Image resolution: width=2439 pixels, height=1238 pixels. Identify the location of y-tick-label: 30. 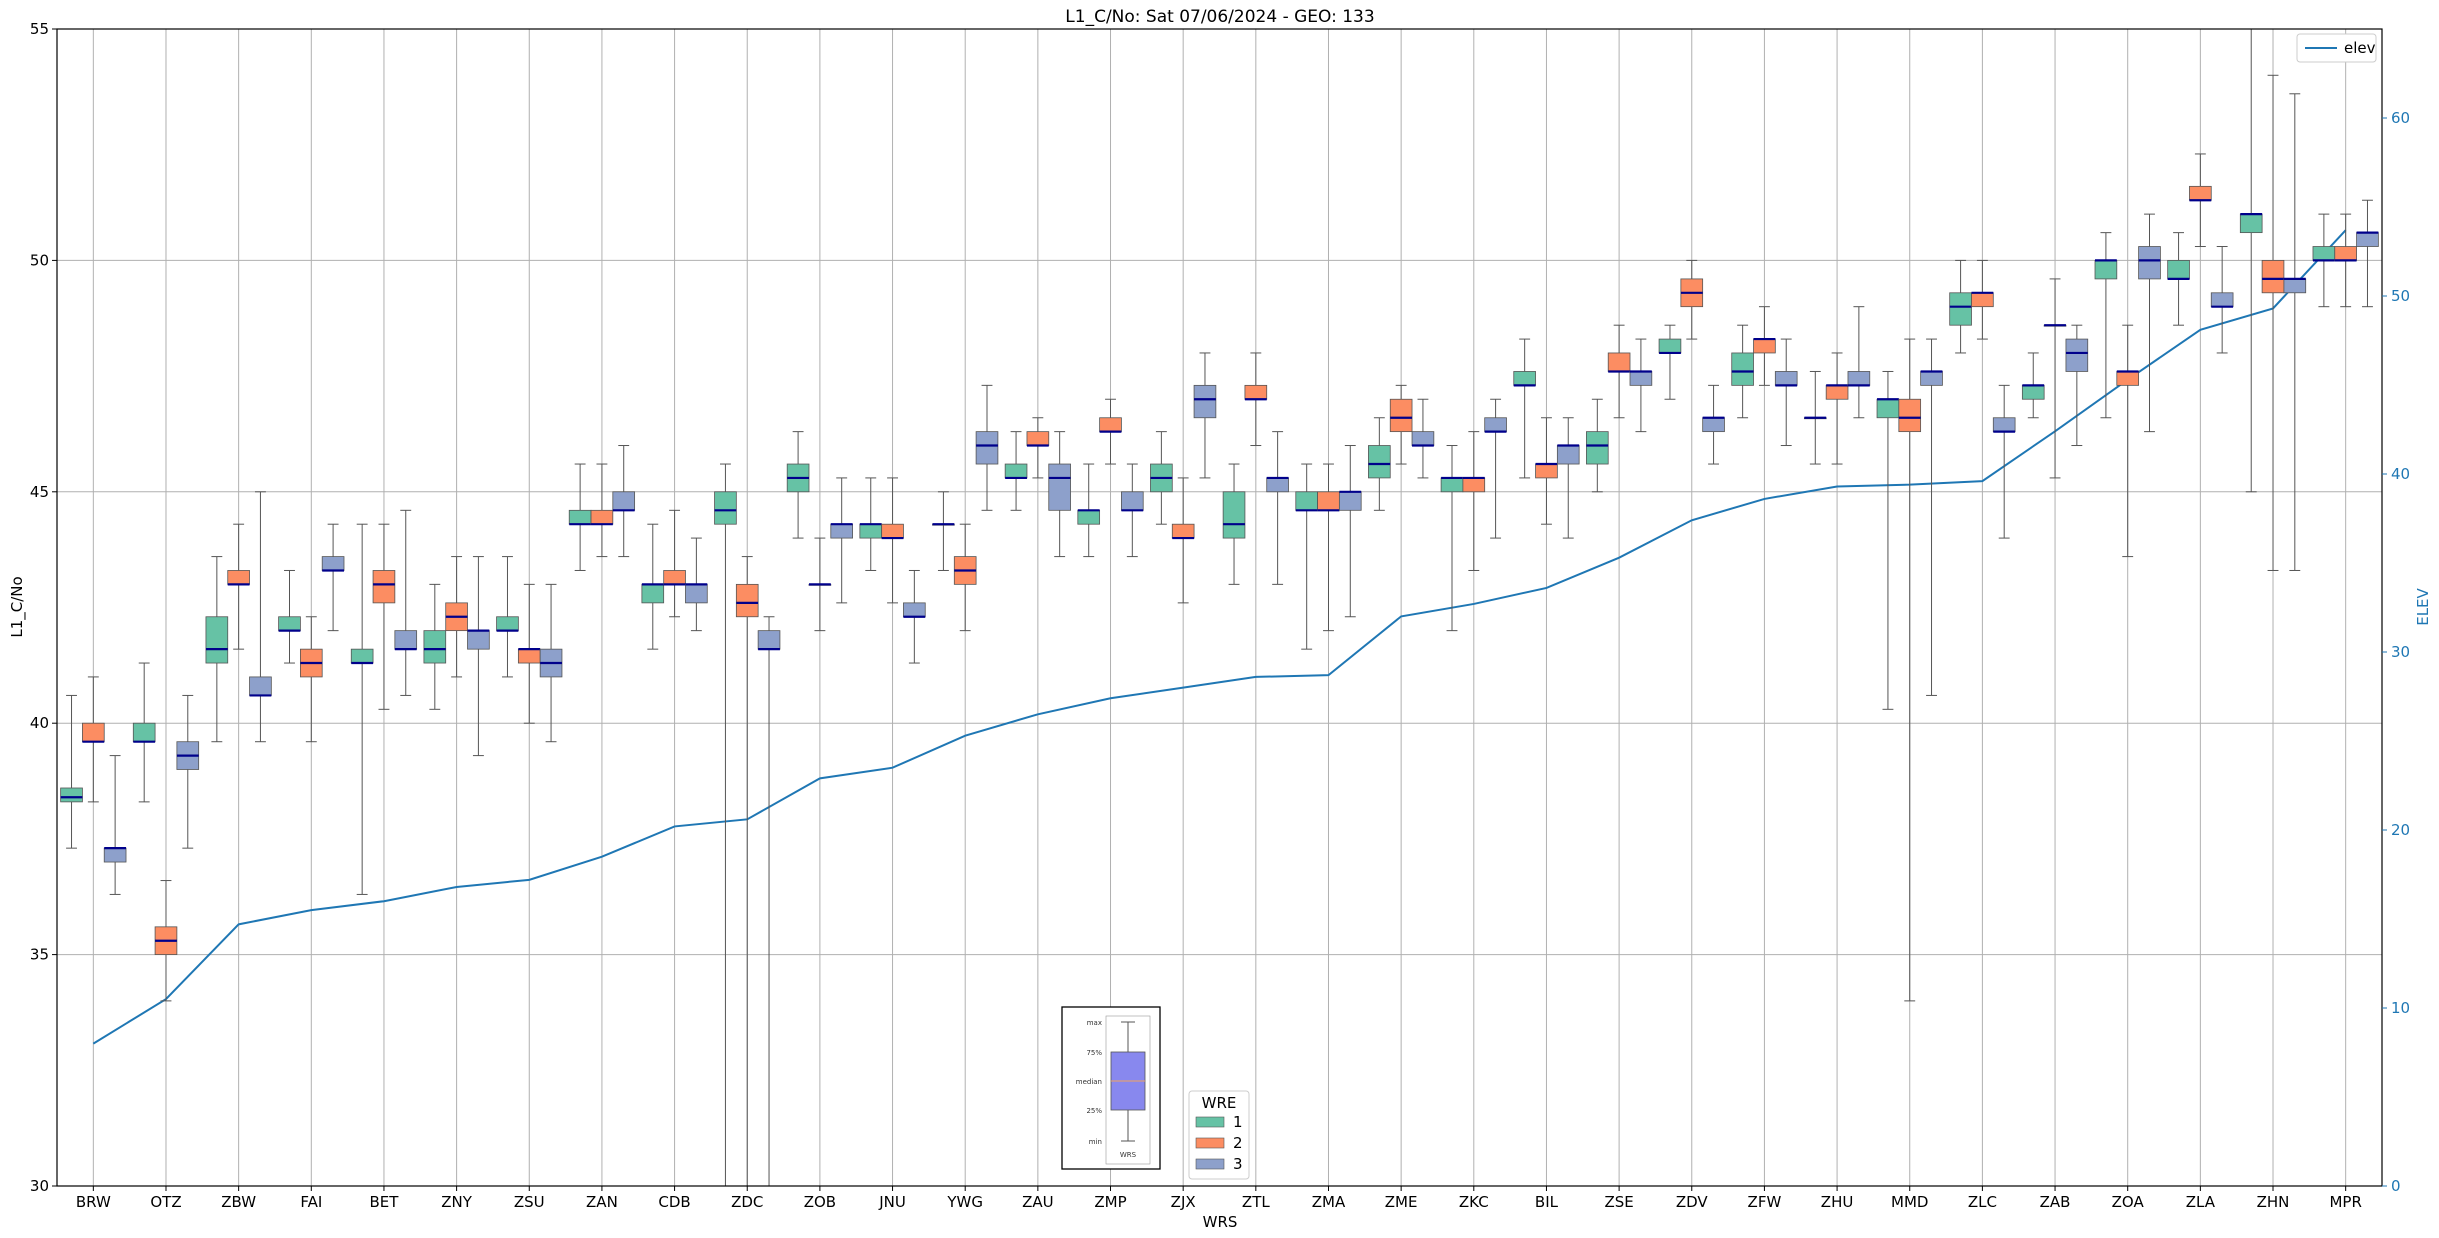
(39, 1186).